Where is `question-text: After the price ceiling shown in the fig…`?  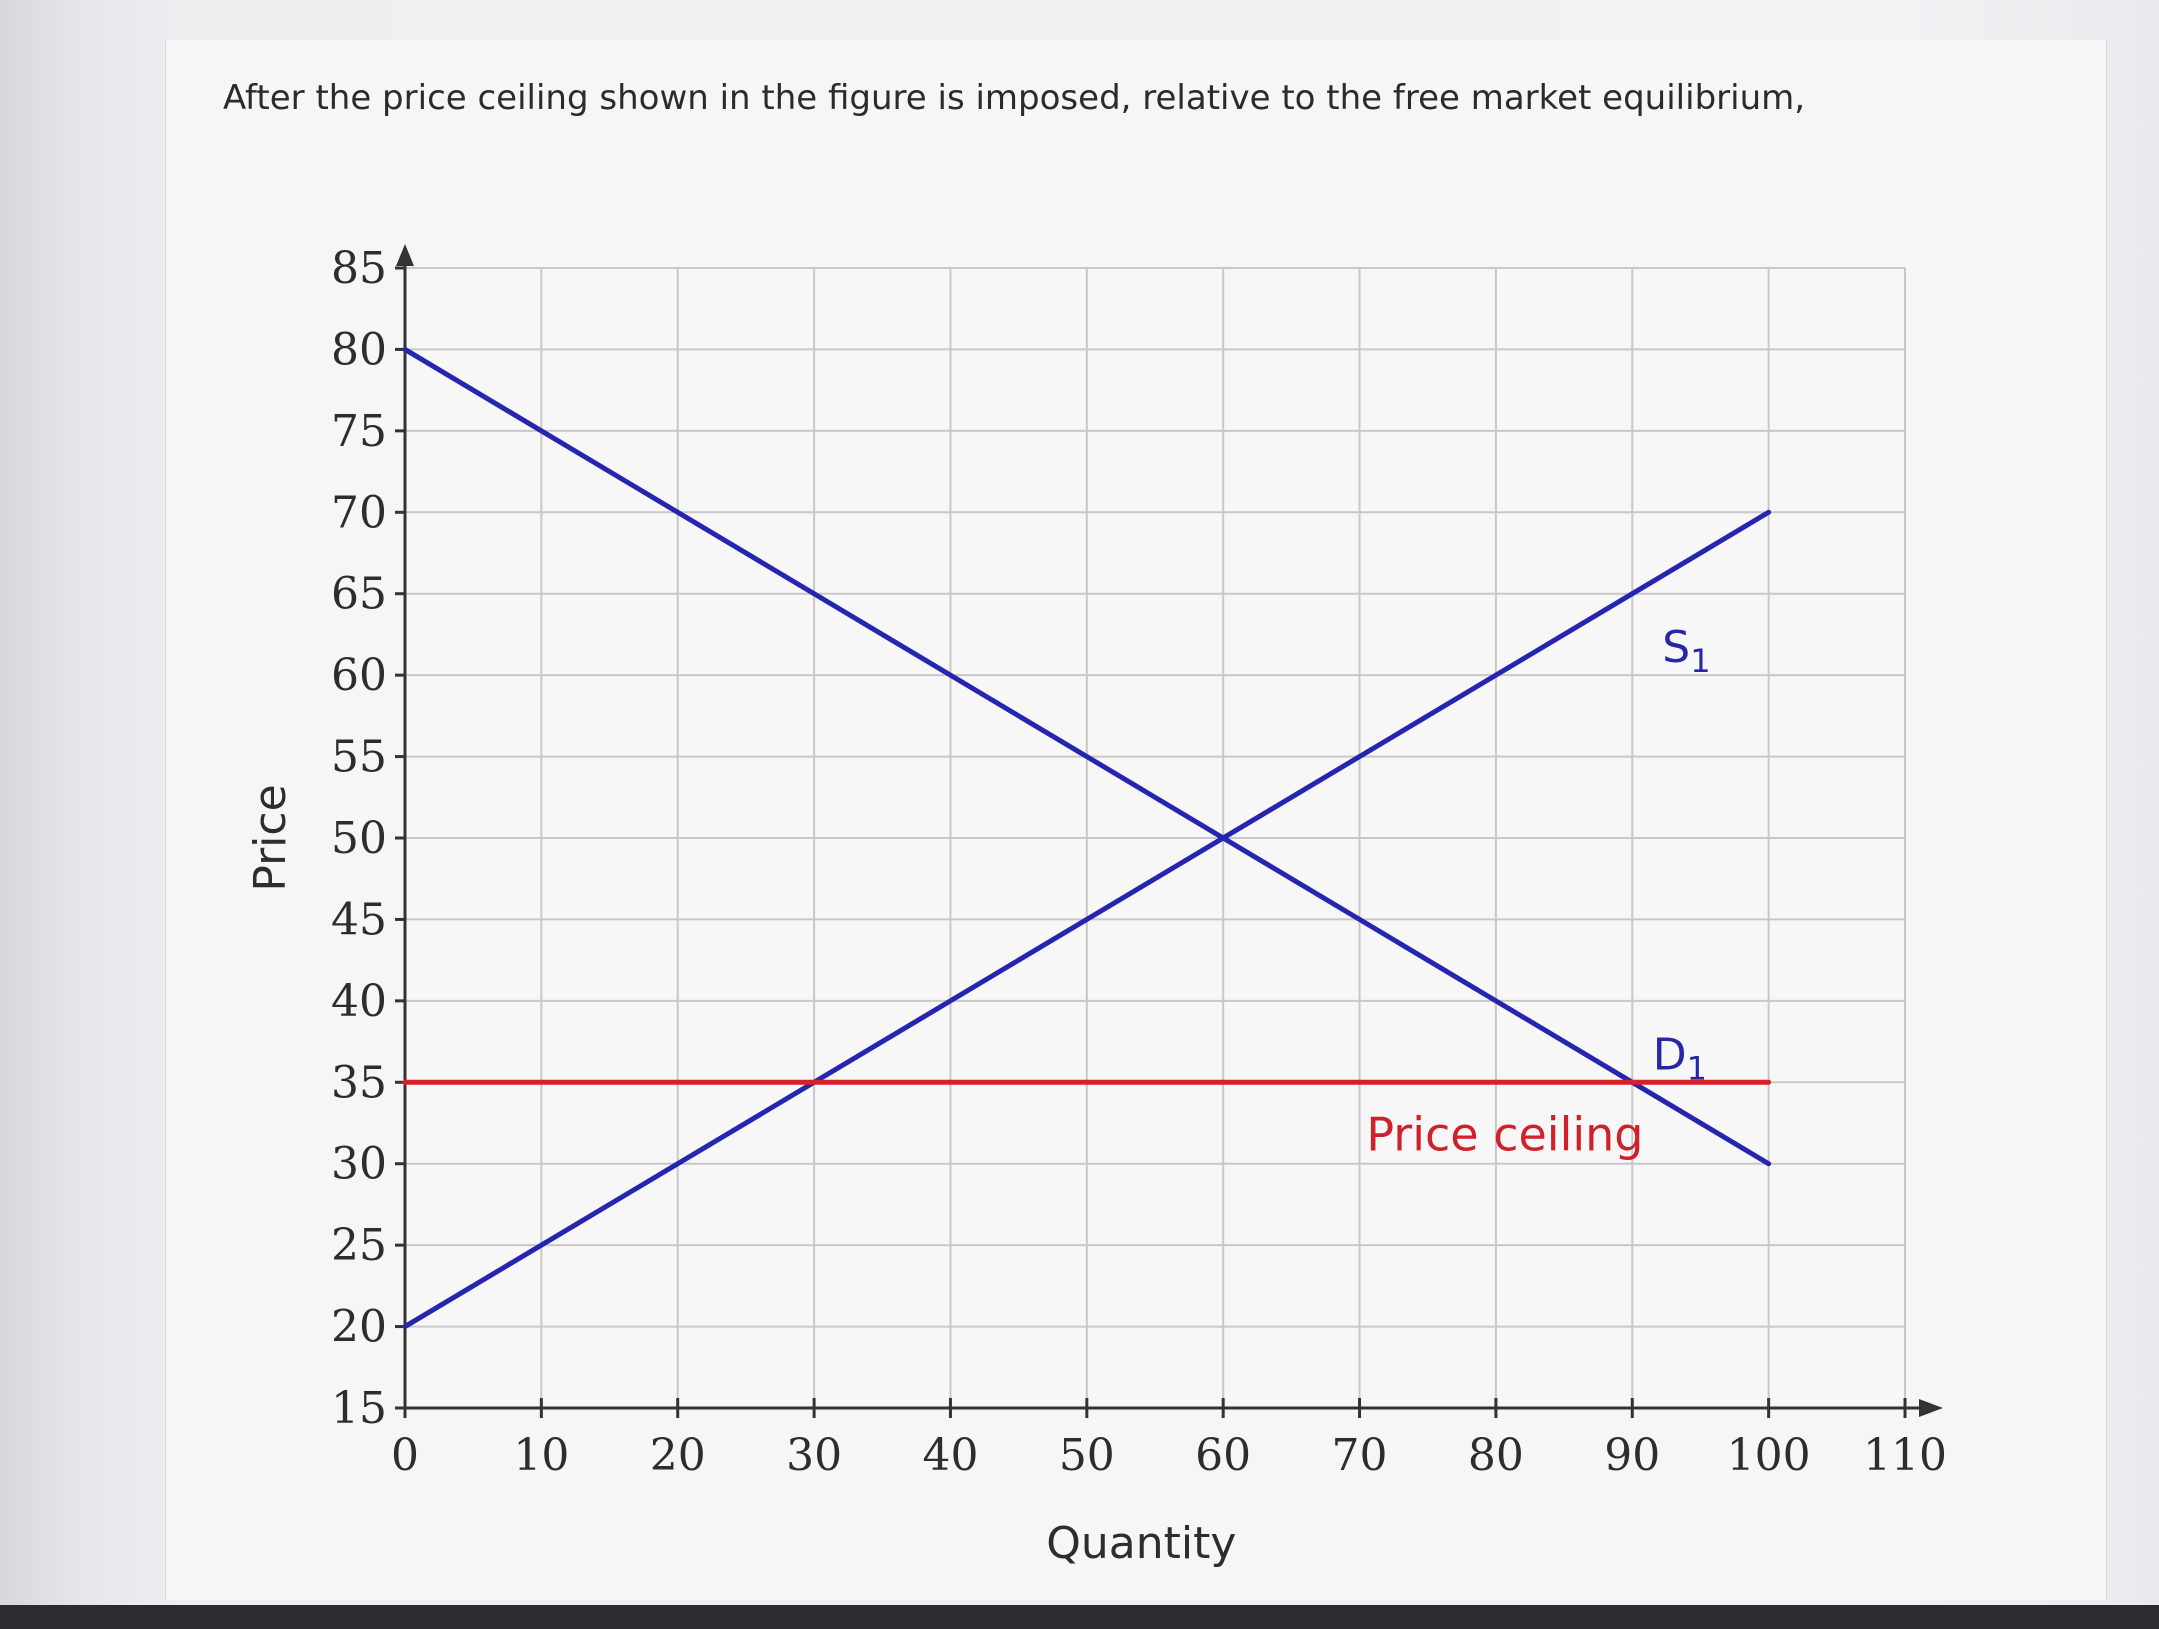
question-text: After the price ceiling shown in the fig… is located at coordinates (1014, 98).